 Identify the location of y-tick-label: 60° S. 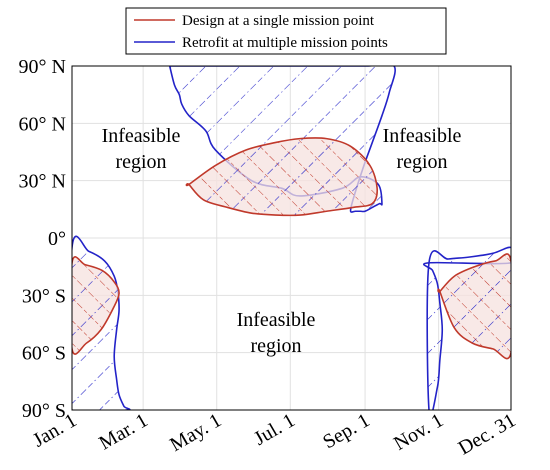
(44, 354).